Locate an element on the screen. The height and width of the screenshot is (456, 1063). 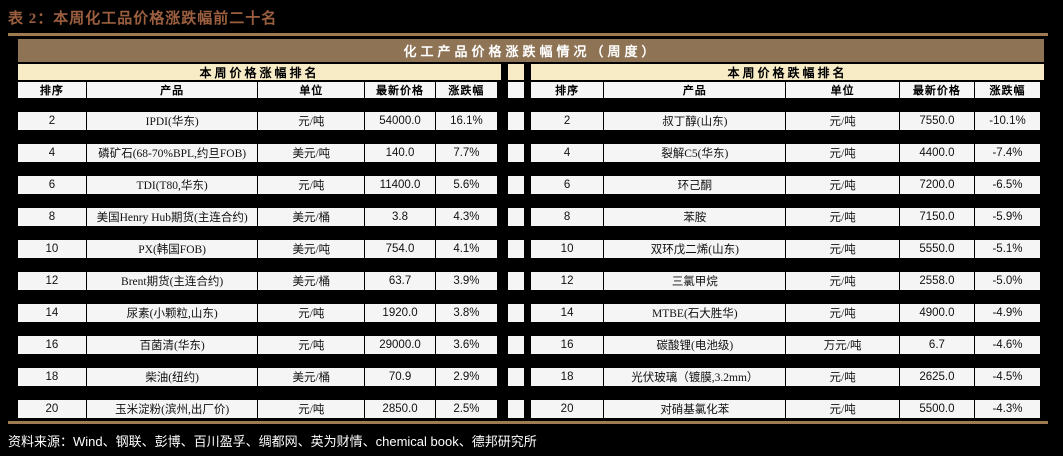
gainer-change-cell: 5.6% is located at coordinates (466, 185).